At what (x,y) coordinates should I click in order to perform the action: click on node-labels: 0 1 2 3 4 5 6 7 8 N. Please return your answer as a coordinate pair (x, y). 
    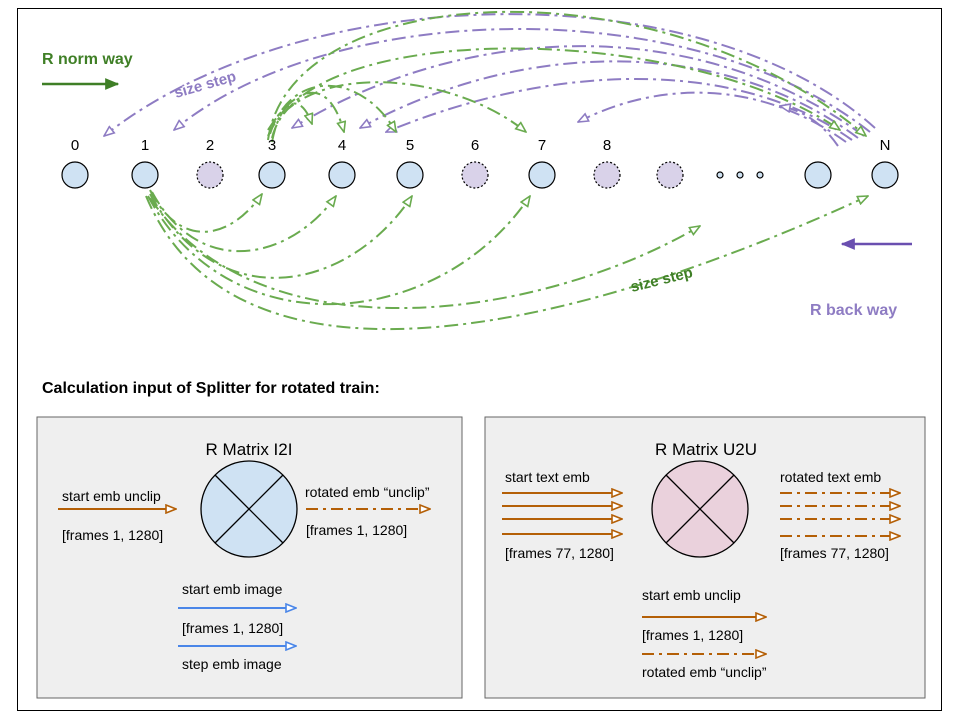
    Looking at the image, I should click on (481, 145).